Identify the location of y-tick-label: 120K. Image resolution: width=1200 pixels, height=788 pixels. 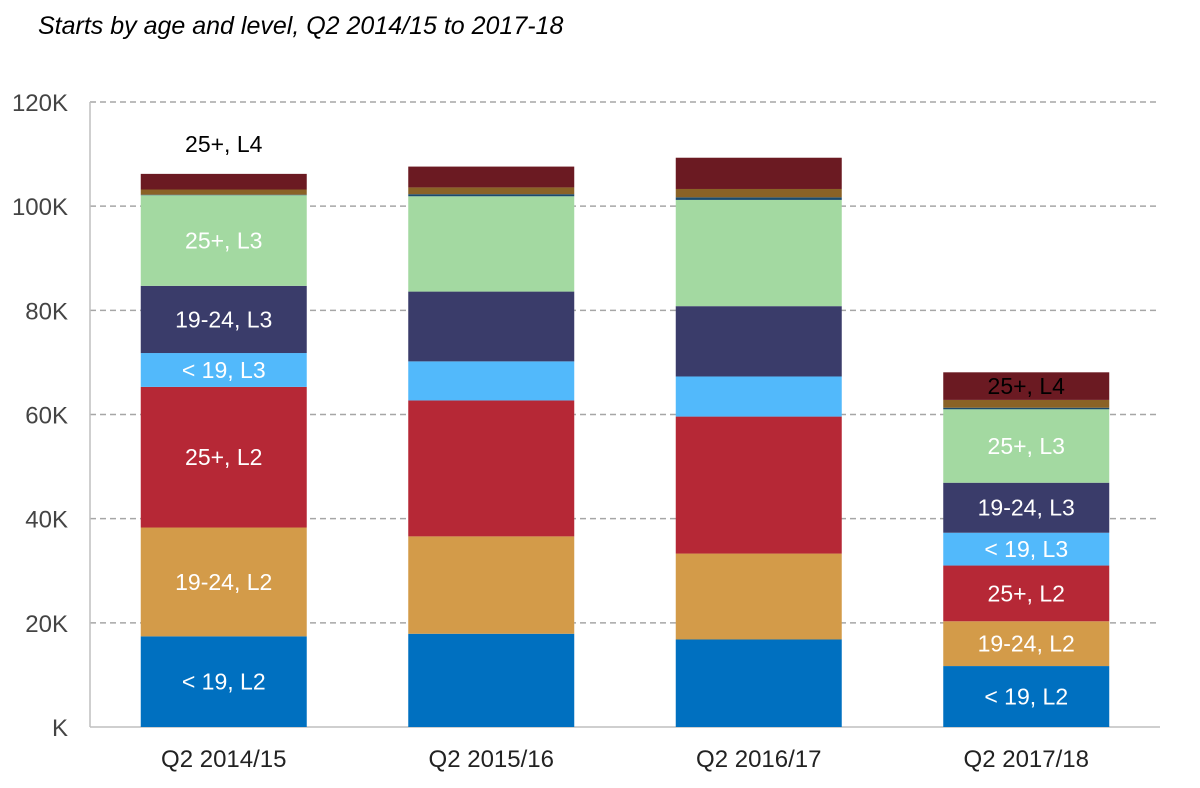
(40, 103).